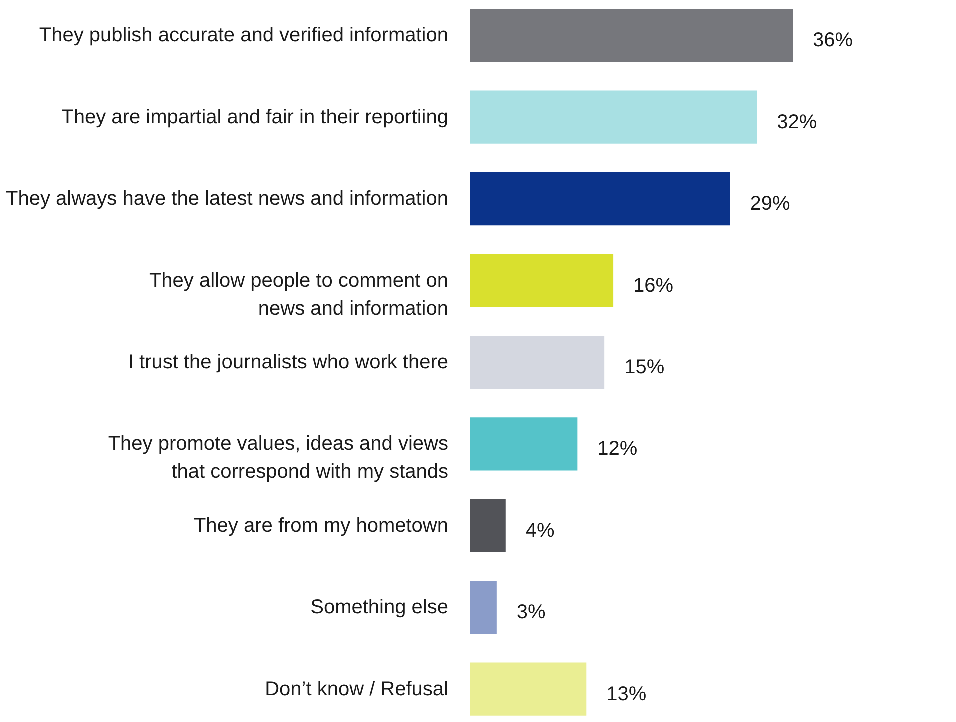 Image resolution: width=956 pixels, height=722 pixels. Describe the element at coordinates (644, 367) in the screenshot. I see `data-label: 15%` at that location.